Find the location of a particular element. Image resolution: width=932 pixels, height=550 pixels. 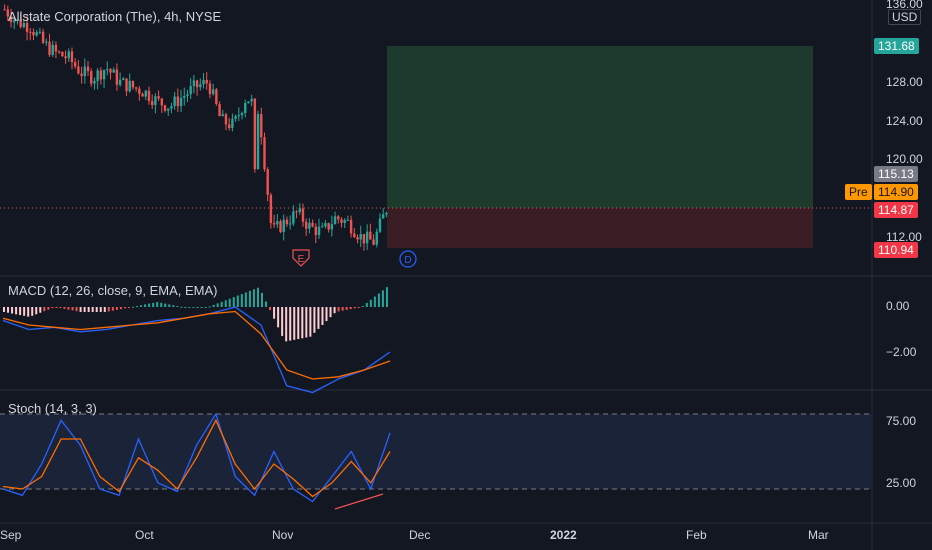

time-label-feb: Feb is located at coordinates (696, 535).